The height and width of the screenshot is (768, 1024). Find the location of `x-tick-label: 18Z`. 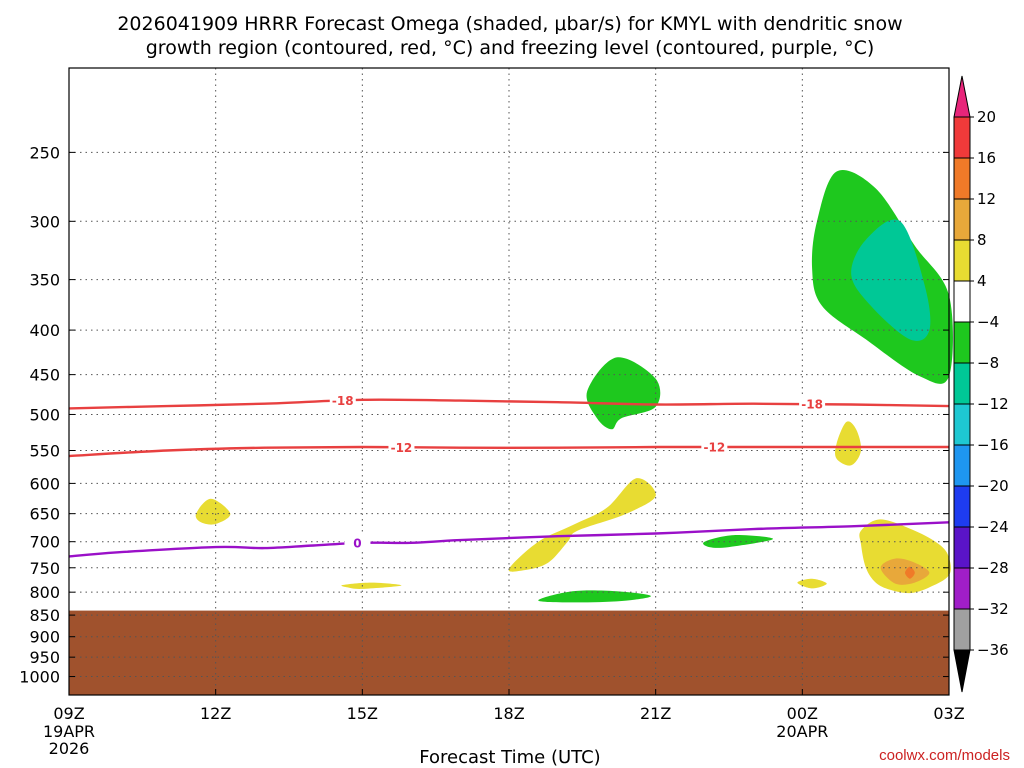

x-tick-label: 18Z is located at coordinates (508, 713).